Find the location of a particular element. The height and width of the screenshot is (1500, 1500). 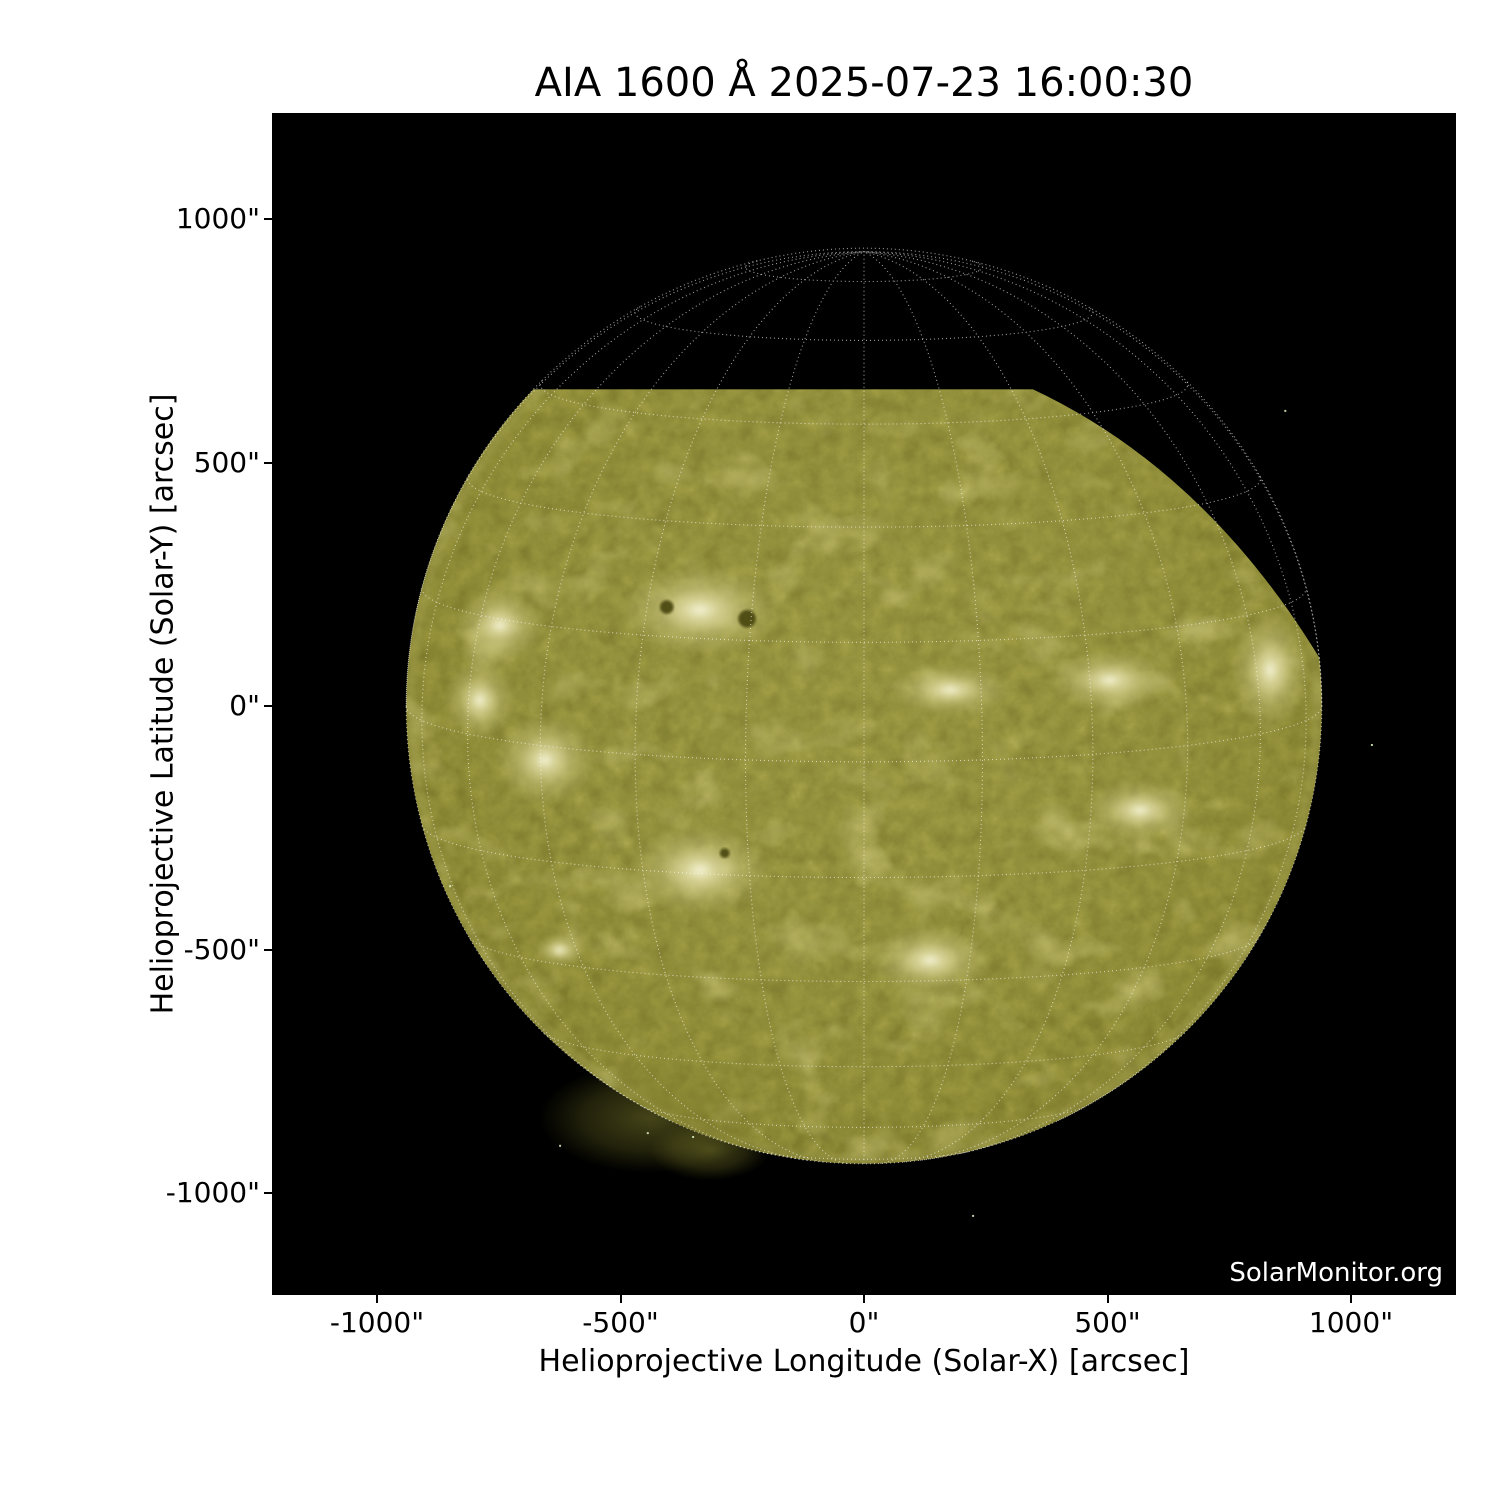

x-tick-label: 500" is located at coordinates (1107, 1322).